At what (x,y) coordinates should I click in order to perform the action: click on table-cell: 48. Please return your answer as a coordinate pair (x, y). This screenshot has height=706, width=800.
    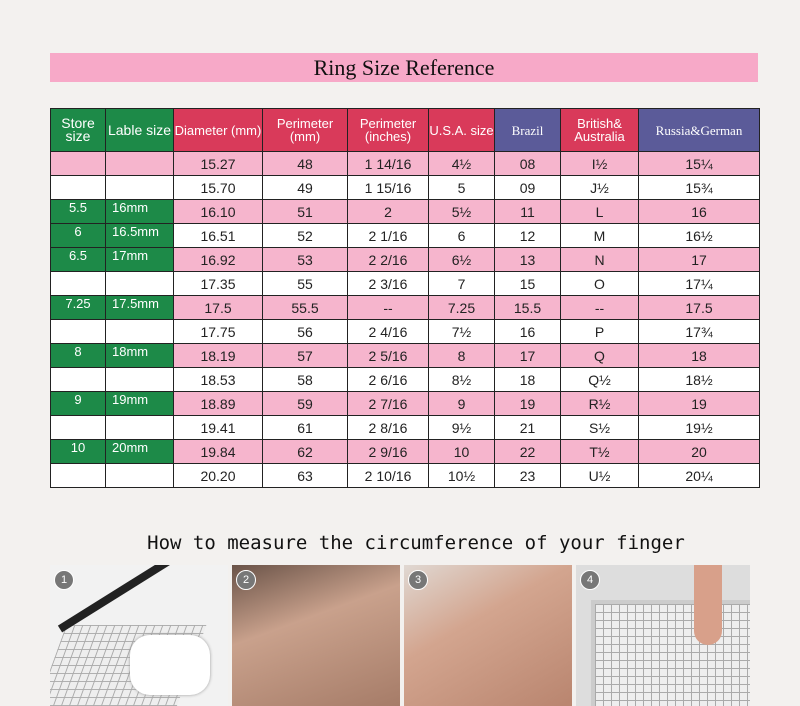
    Looking at the image, I should click on (305, 163).